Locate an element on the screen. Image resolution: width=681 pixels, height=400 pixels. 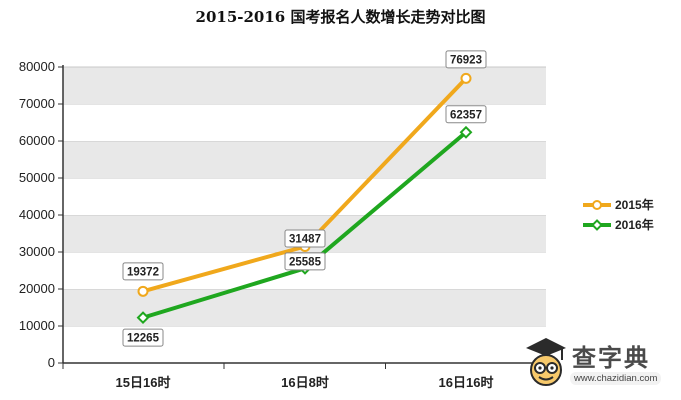
x-axis-ticks: 15日16时 16日8时 16日16时 is located at coordinates (304, 376).